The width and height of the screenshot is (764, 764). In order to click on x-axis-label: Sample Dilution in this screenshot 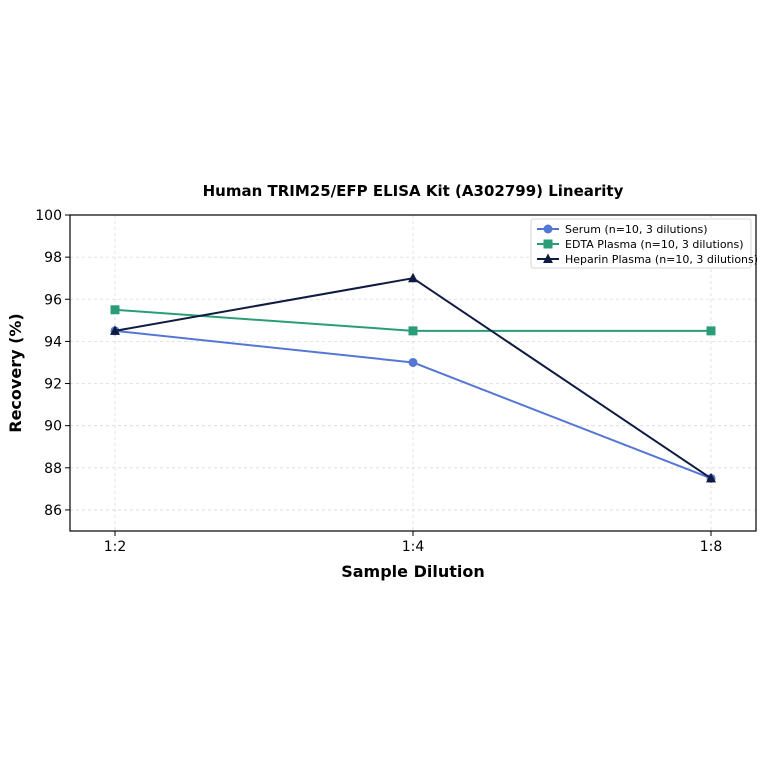, I will do `click(413, 571)`.